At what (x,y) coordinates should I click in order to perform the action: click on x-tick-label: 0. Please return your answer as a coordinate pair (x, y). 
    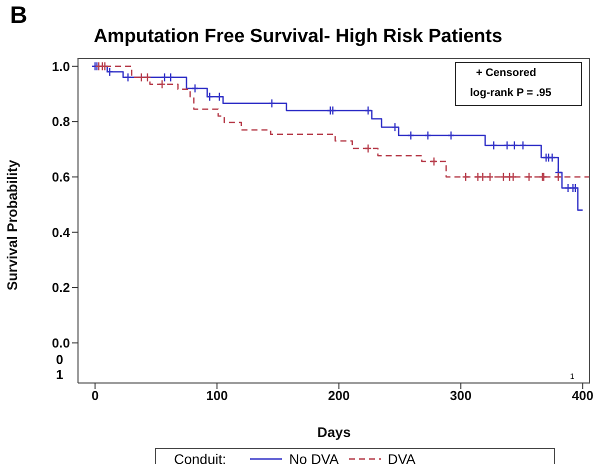
    Looking at the image, I should click on (95, 396).